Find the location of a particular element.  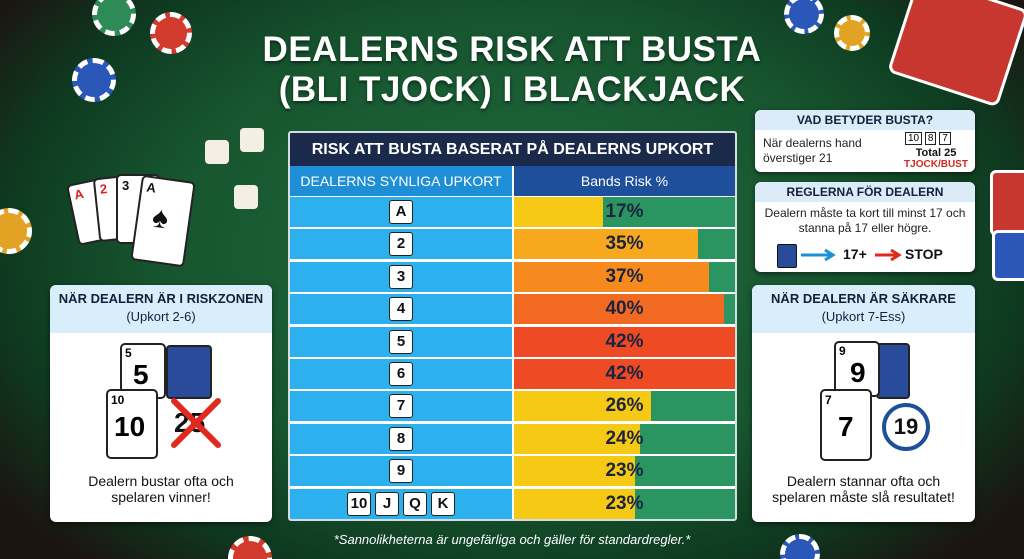

value-cell: 24% is located at coordinates (624, 438).